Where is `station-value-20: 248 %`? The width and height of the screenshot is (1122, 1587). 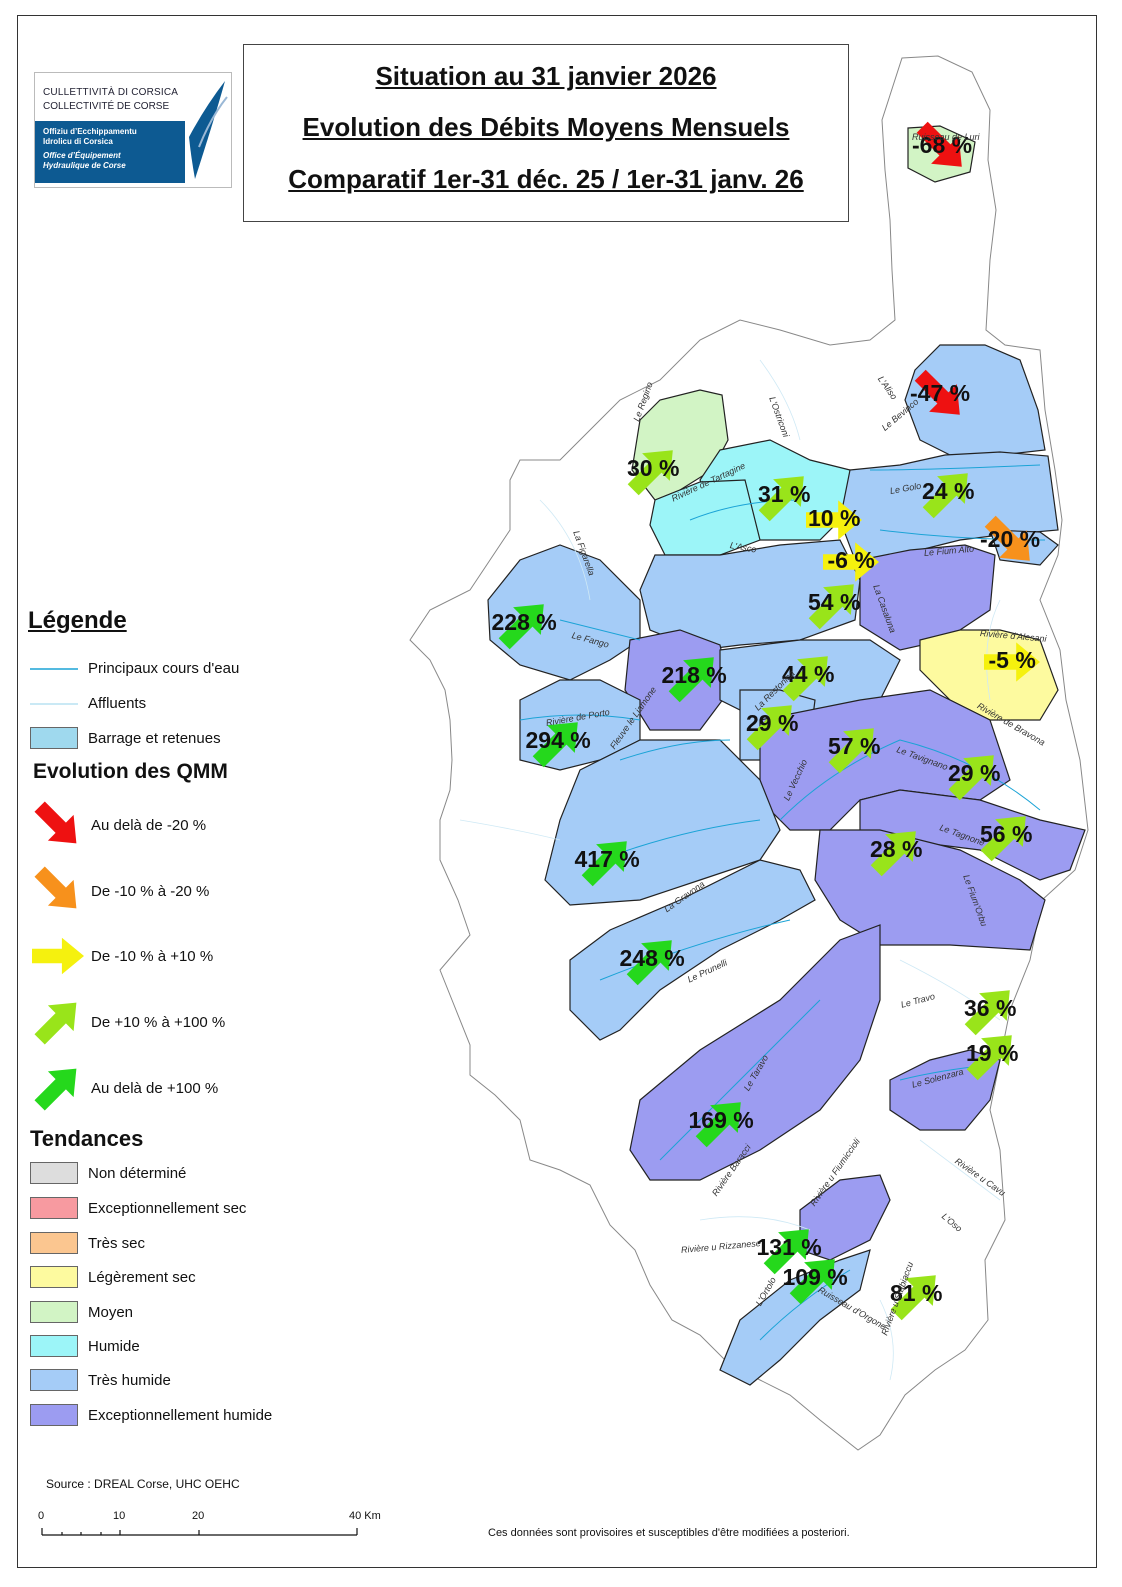
station-value-20: 248 % is located at coordinates (652, 958).